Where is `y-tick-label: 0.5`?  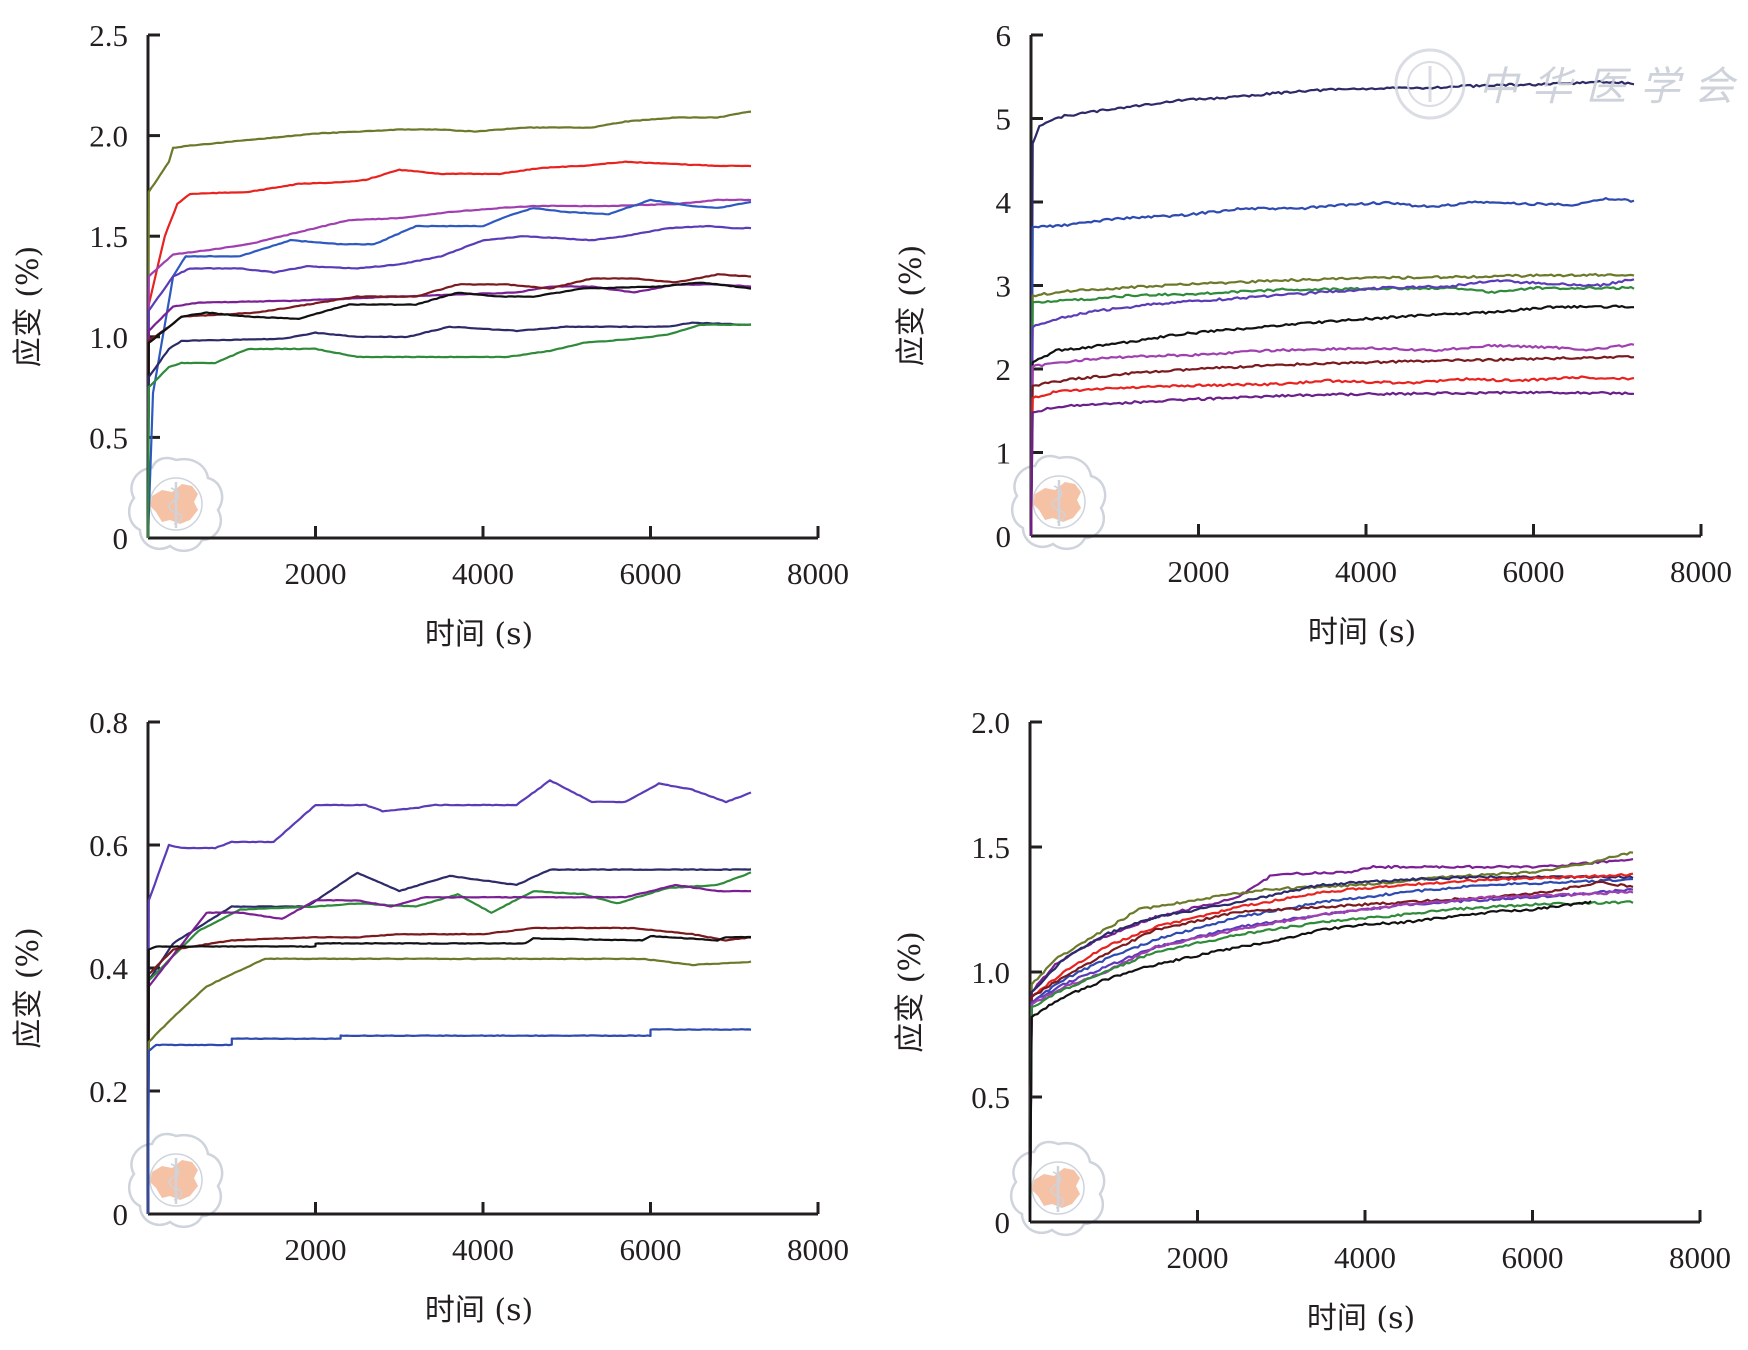
y-tick-label: 0.5 is located at coordinates (108, 437).